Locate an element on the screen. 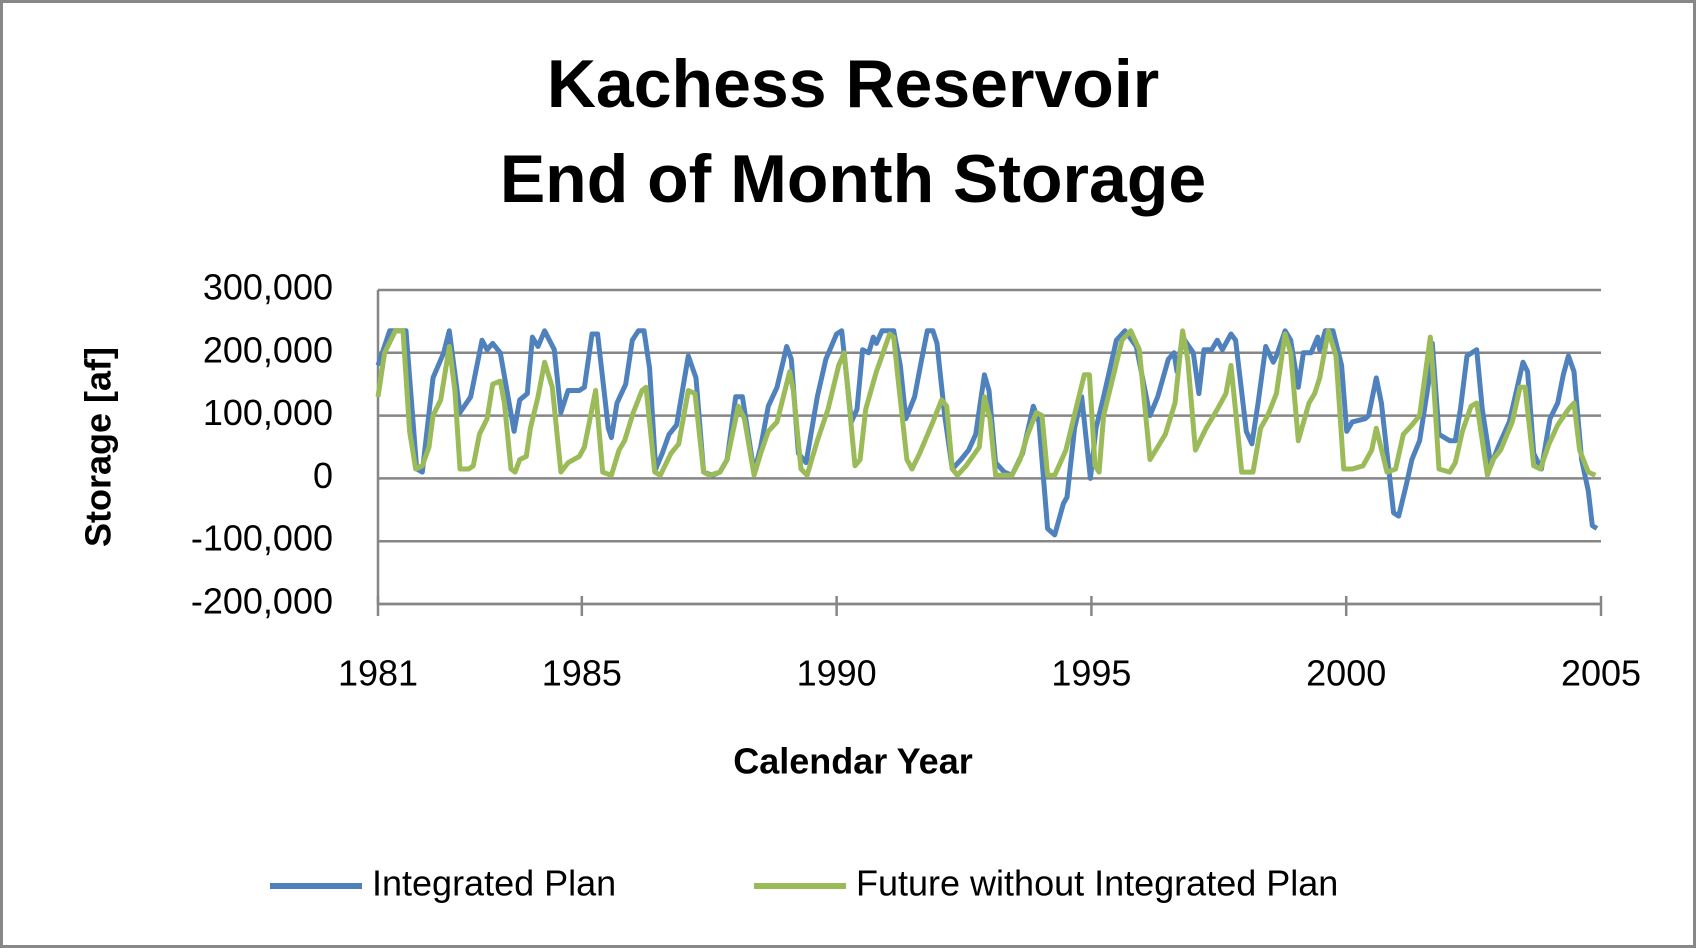 The width and height of the screenshot is (1696, 948). chart-title: Kachess Reservoir is located at coordinates (853, 84).